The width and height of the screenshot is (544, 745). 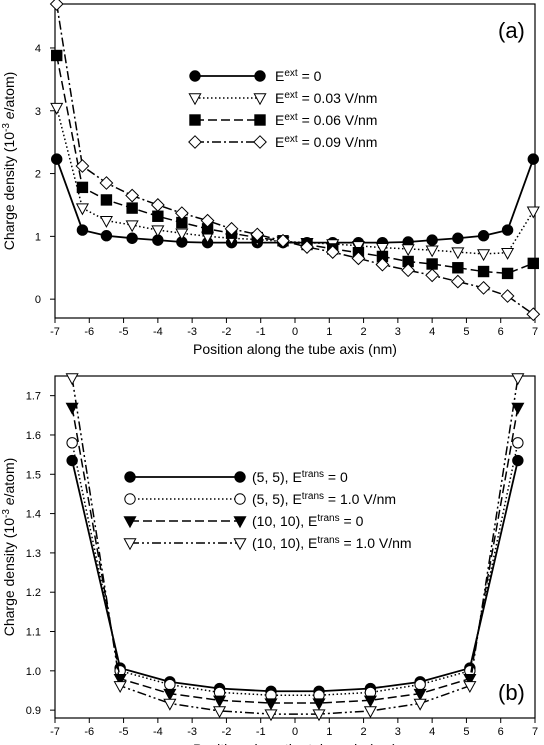 What do you see at coordinates (511, 30) in the screenshot?
I see `panel-label: (a)` at bounding box center [511, 30].